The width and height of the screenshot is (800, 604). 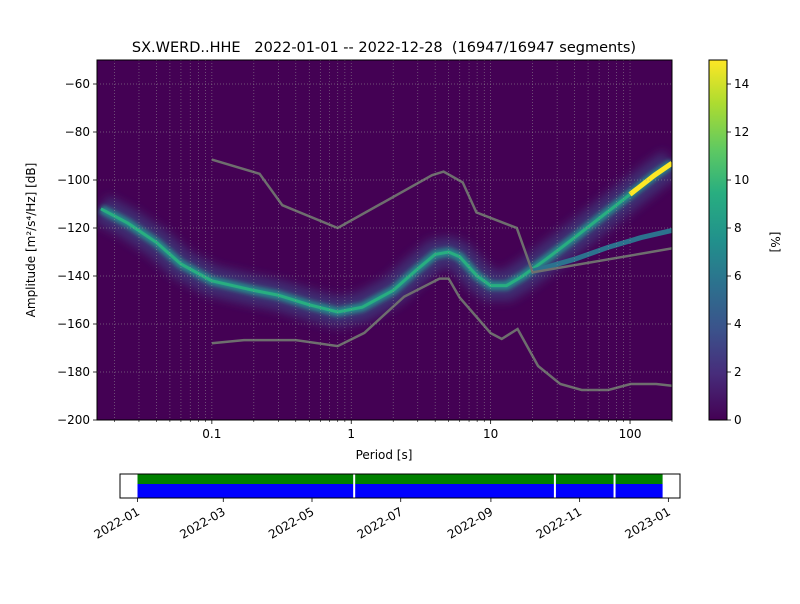 I want to click on colorbar-tick-label: 14, so click(x=741, y=84).